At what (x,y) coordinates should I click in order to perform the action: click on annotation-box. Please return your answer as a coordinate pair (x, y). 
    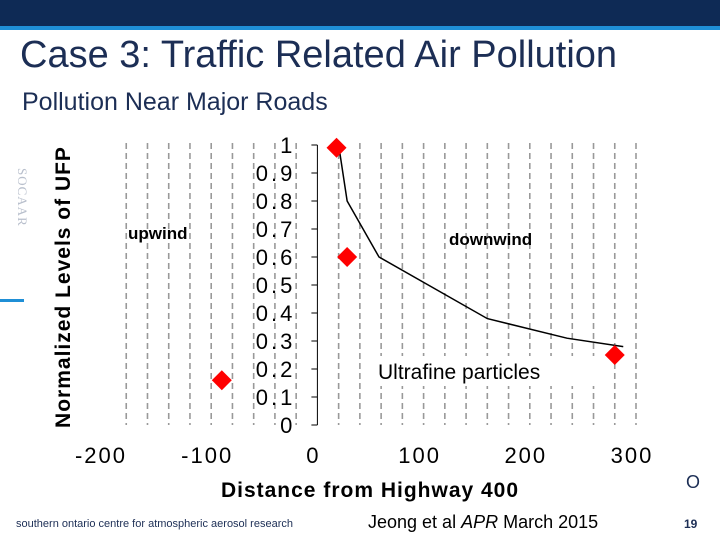
    Looking at the image, I should click on (484, 371).